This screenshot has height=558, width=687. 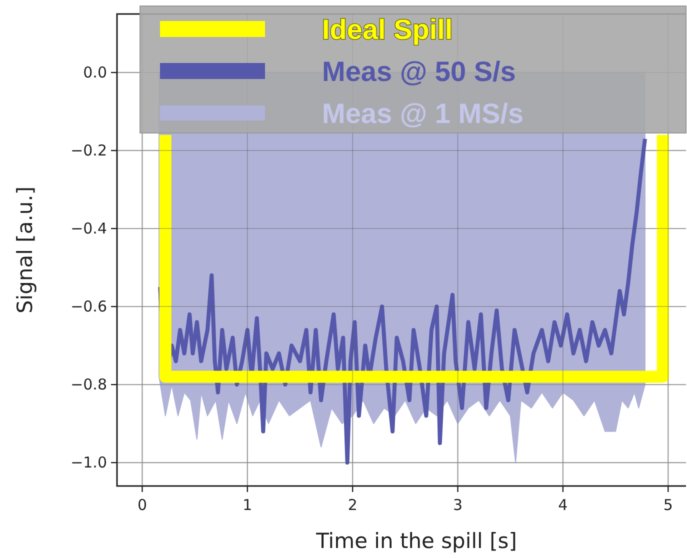 What do you see at coordinates (416, 541) in the screenshot?
I see `x-axis-title: Time in the spill [s]` at bounding box center [416, 541].